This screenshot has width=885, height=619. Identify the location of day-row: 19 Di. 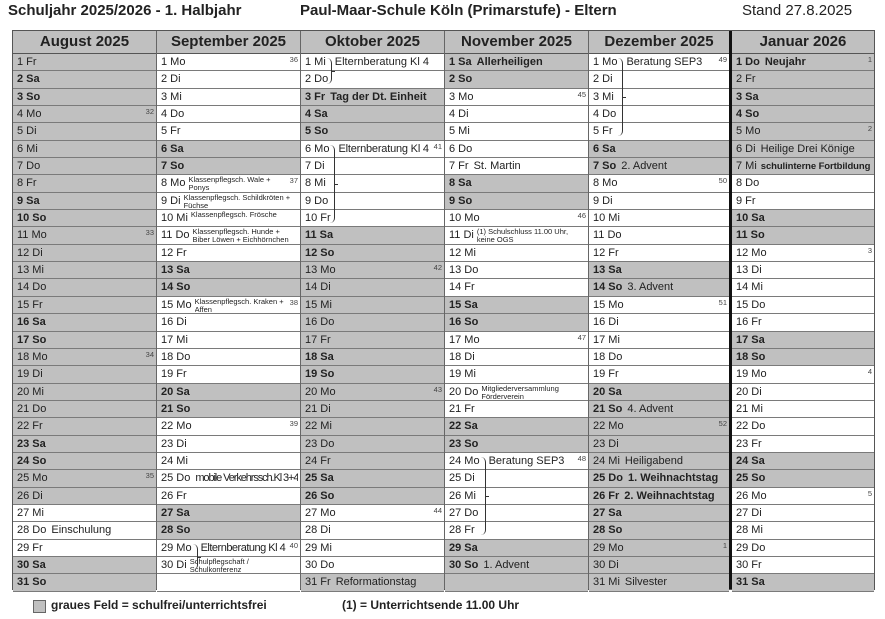
(84, 375).